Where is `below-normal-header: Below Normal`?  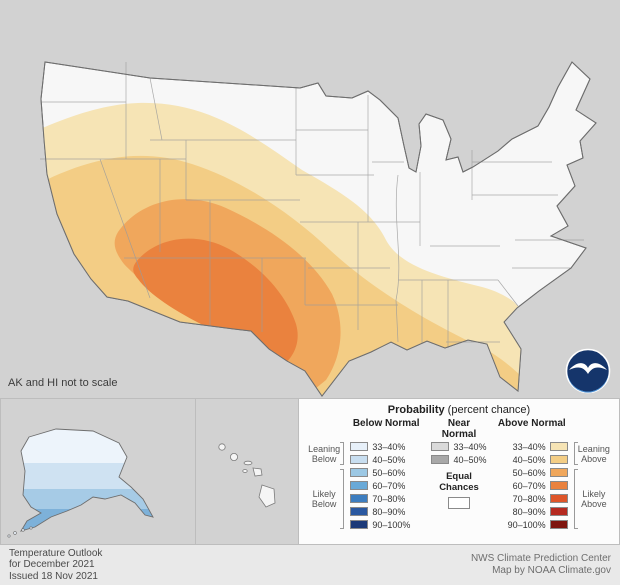 below-normal-header: Below Normal is located at coordinates (386, 423).